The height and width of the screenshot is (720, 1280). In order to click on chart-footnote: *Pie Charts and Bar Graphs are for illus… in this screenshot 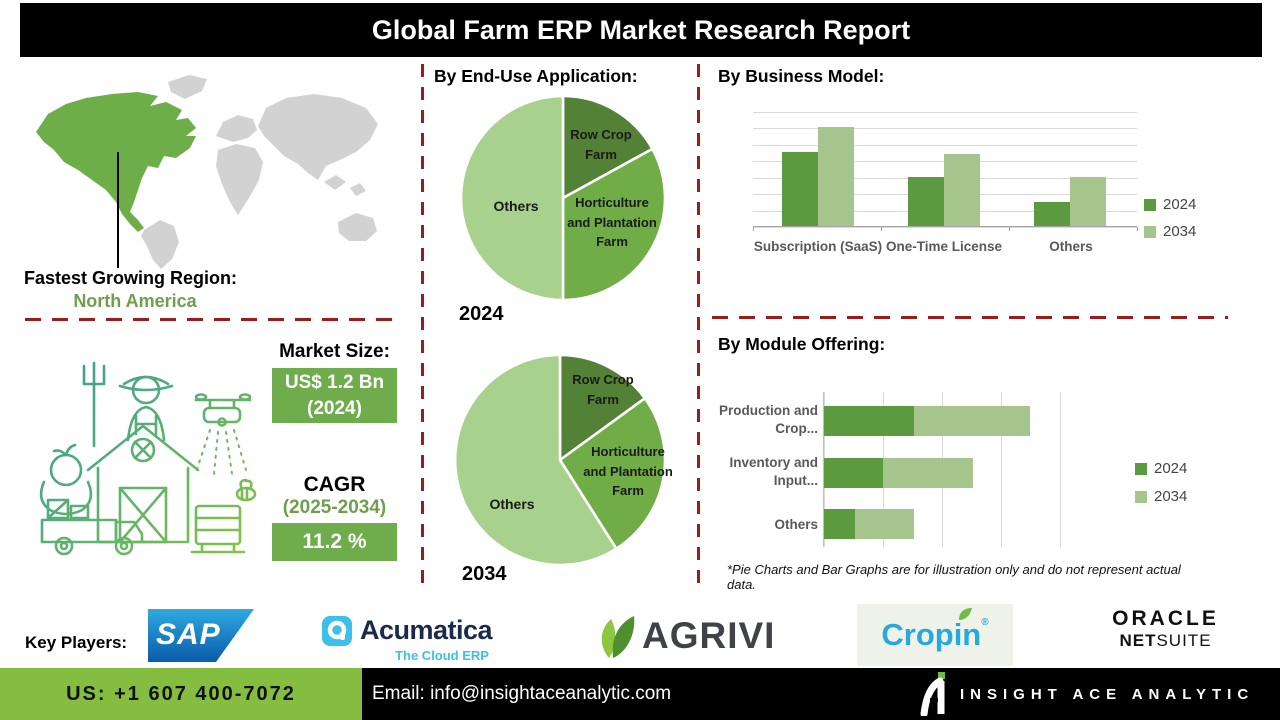, I will do `click(954, 577)`.